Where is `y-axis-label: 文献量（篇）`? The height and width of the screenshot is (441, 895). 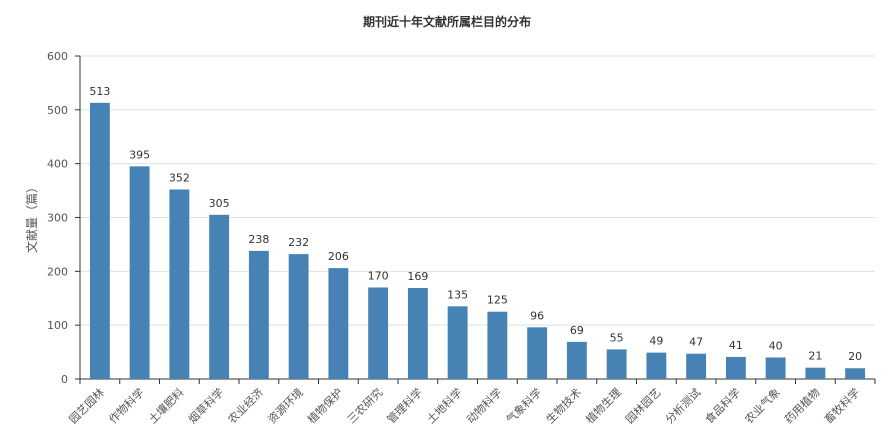
y-axis-label: 文献量（篇） is located at coordinates (31, 217).